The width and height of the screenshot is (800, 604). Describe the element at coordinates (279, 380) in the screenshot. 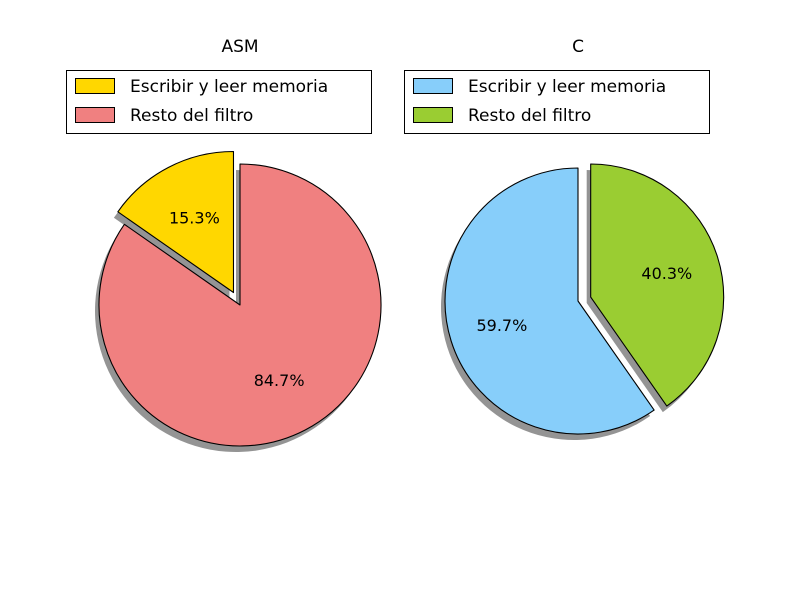

I see `pie-slice-pct-label: 84.7%` at that location.